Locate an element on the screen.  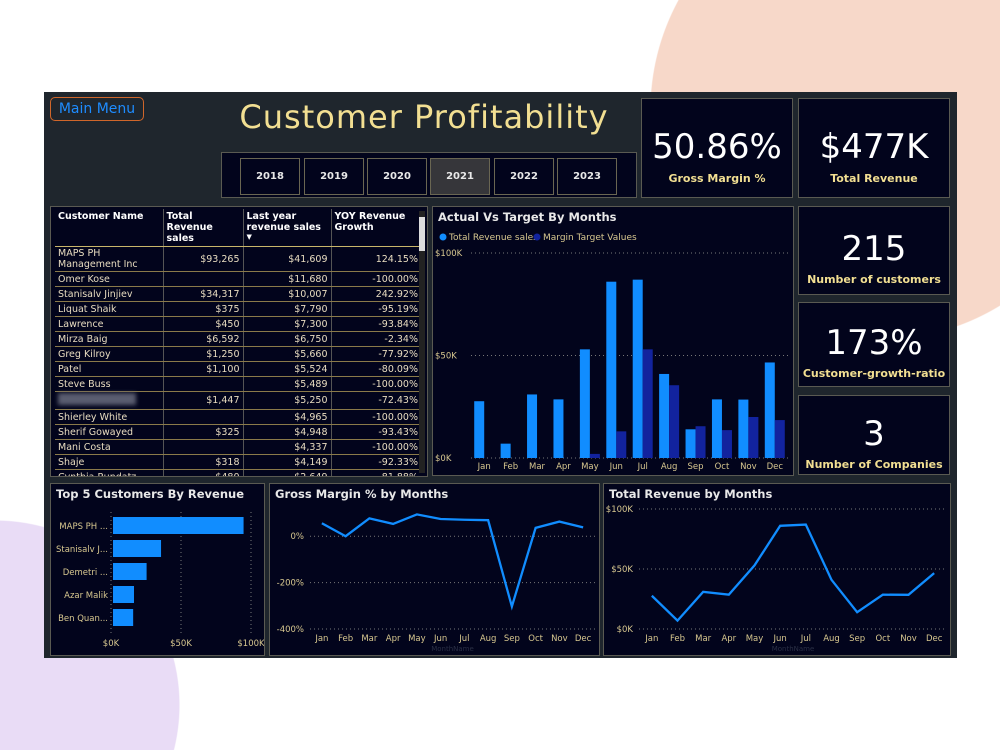
year-button-2020: 2020 is located at coordinates (397, 176).